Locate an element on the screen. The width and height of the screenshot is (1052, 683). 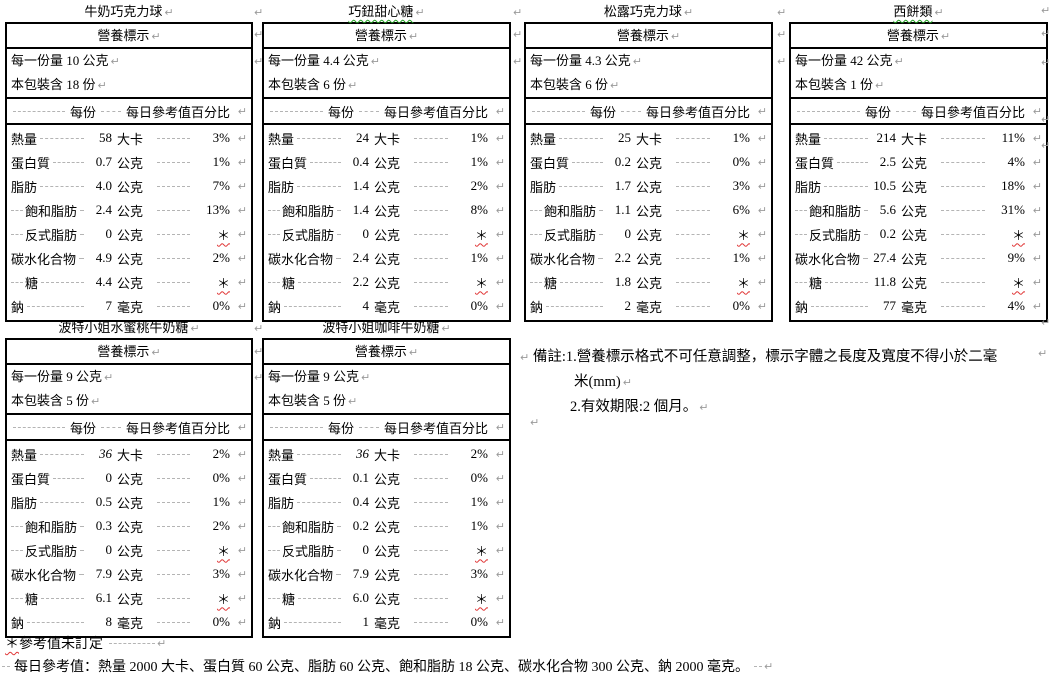
nutrient-name: 熱量 is located at coordinates (281, 455).